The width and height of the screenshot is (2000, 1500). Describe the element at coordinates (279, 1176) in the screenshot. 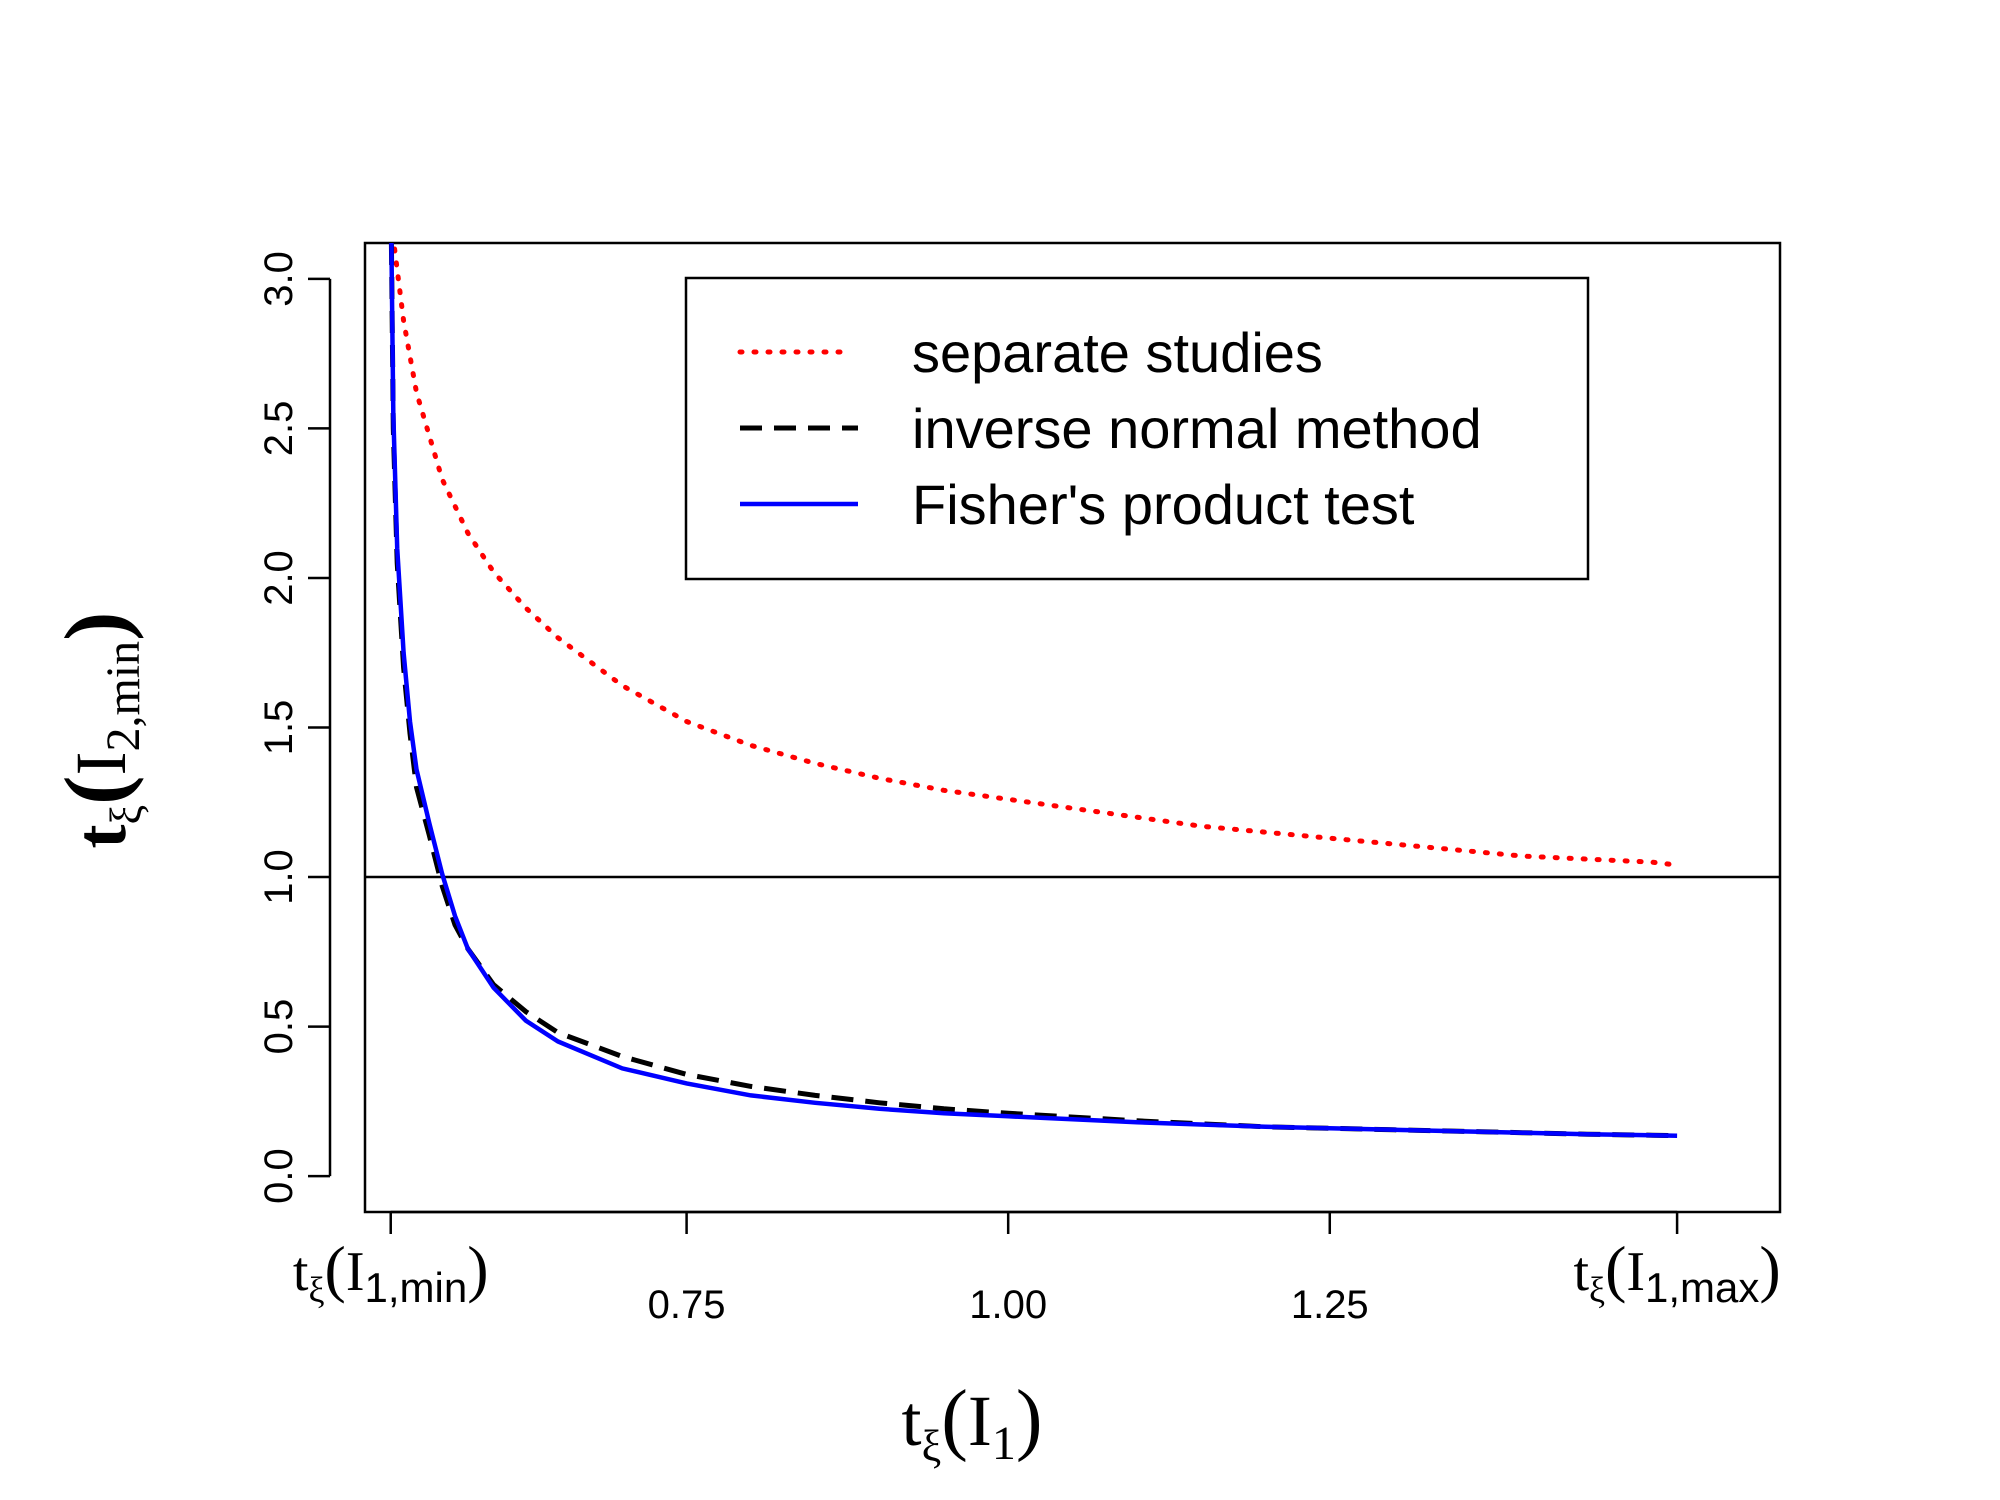

I see `y-tick-label: 0.0` at that location.